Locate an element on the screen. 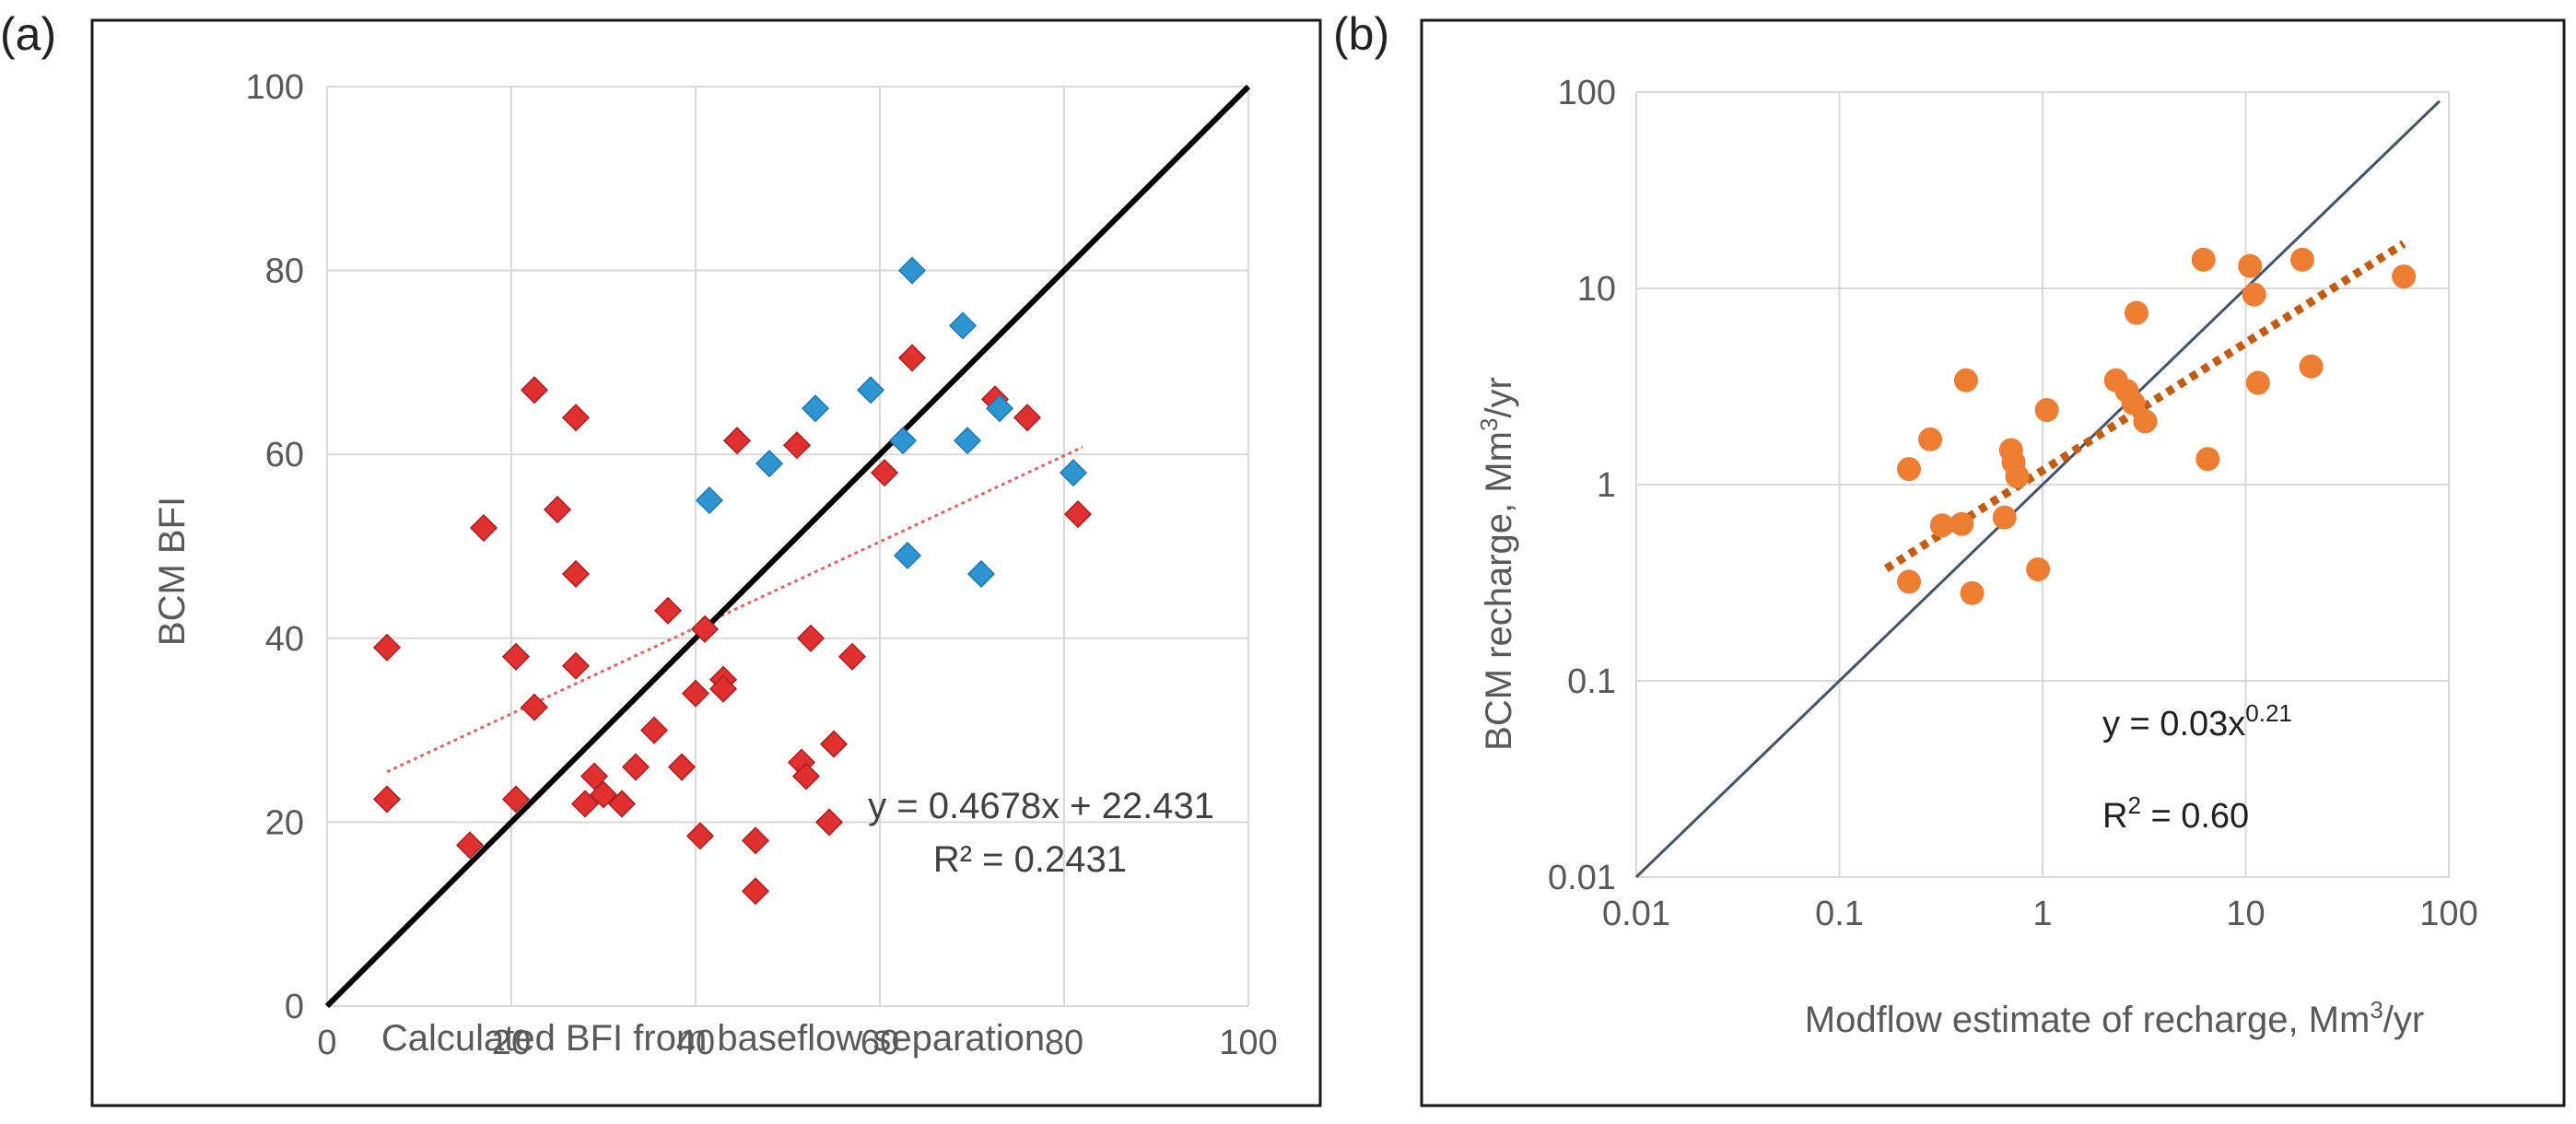 The width and height of the screenshot is (2576, 1124). panel-b-r-squared: R2 = 0.60 is located at coordinates (2175, 813).